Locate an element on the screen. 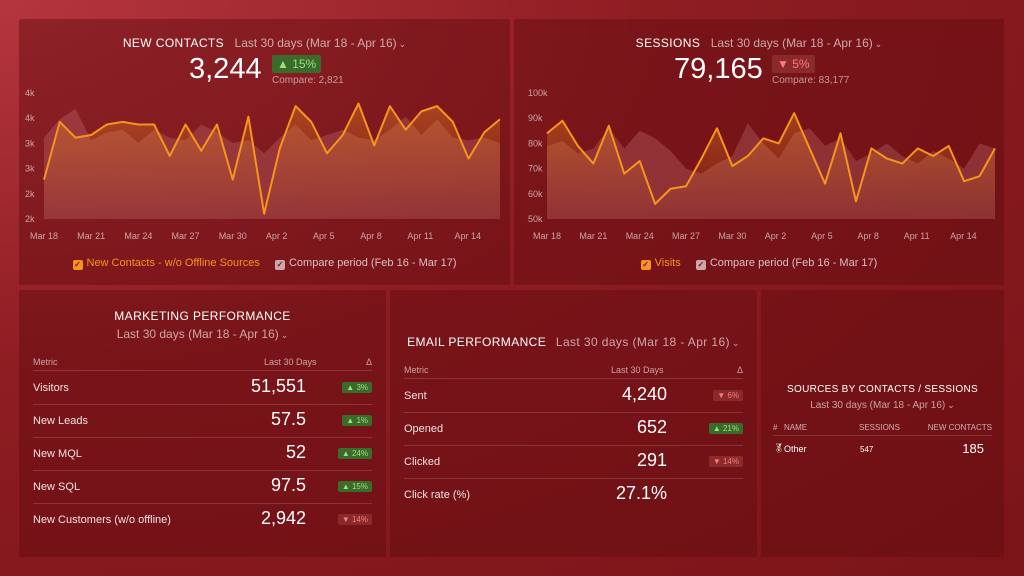 The width and height of the screenshot is (1024, 576). medal-icon: 🏅︎ is located at coordinates (779, 448).